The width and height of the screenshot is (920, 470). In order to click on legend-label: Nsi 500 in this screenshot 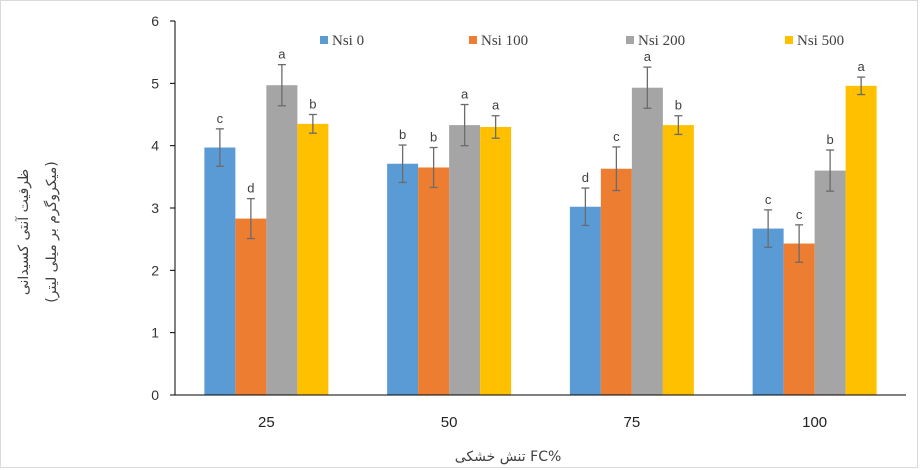, I will do `click(820, 41)`.